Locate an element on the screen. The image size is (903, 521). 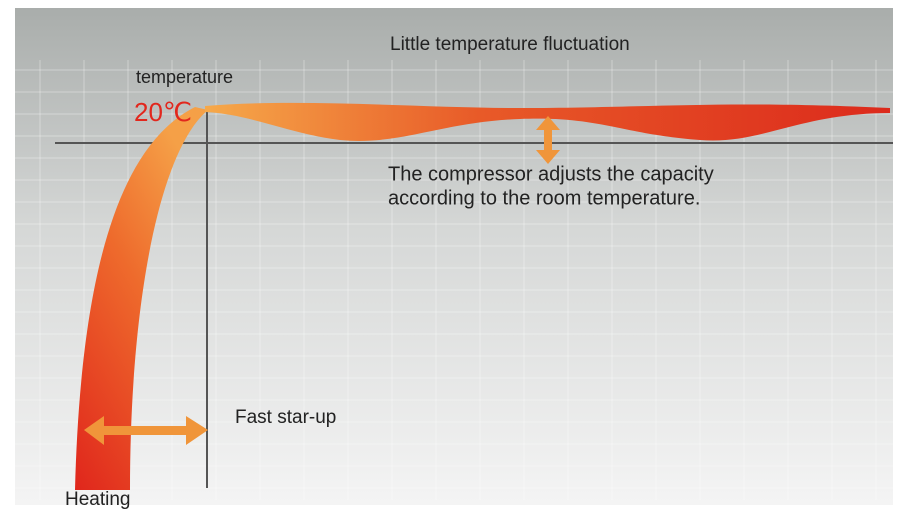
title: Little temperature fluctuation is located at coordinates (510, 44).